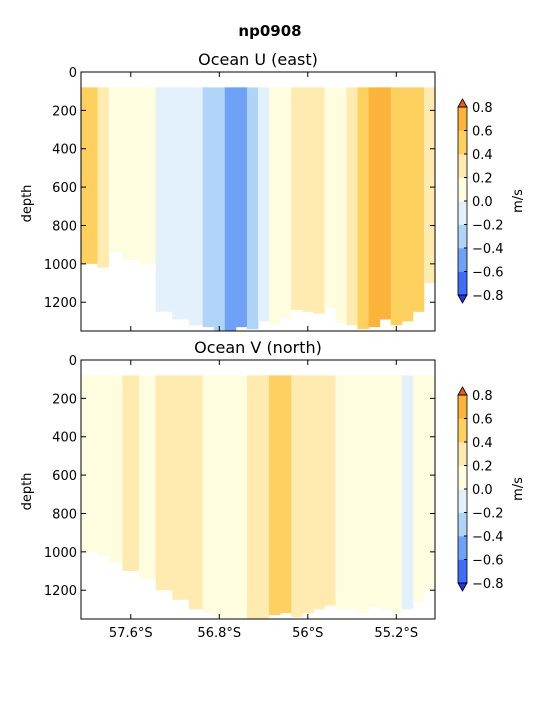 The image size is (540, 720). I want to click on x-tick-label: 56°S, so click(307, 633).